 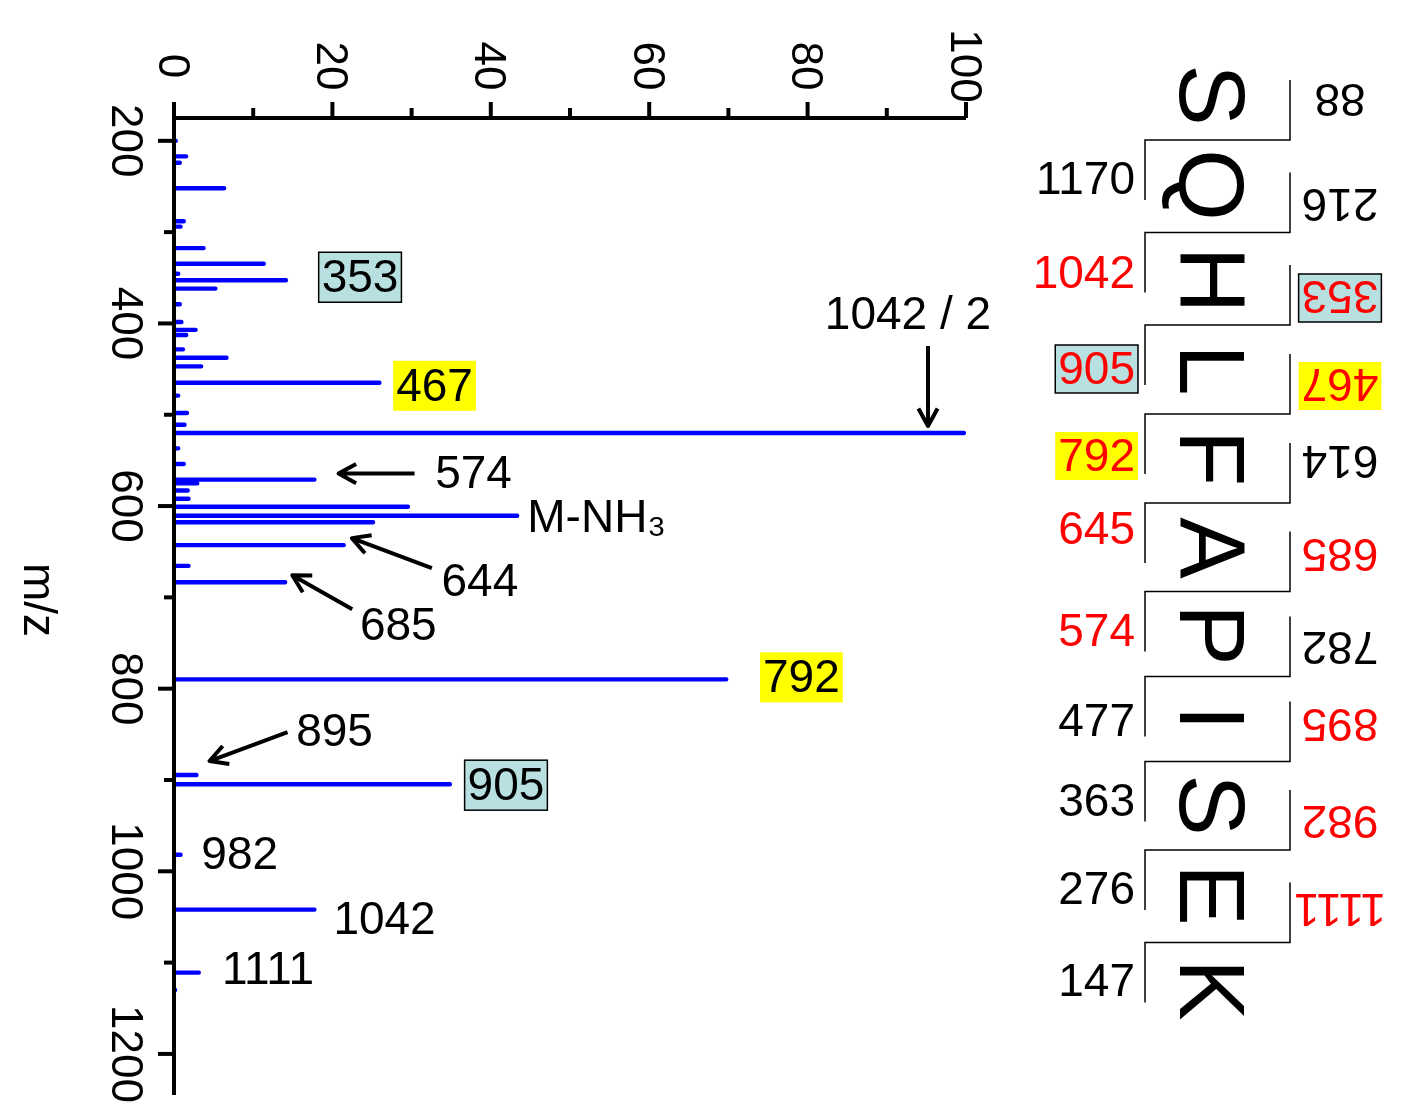 I want to click on annotation: 1042 / 2, so click(x=908, y=313).